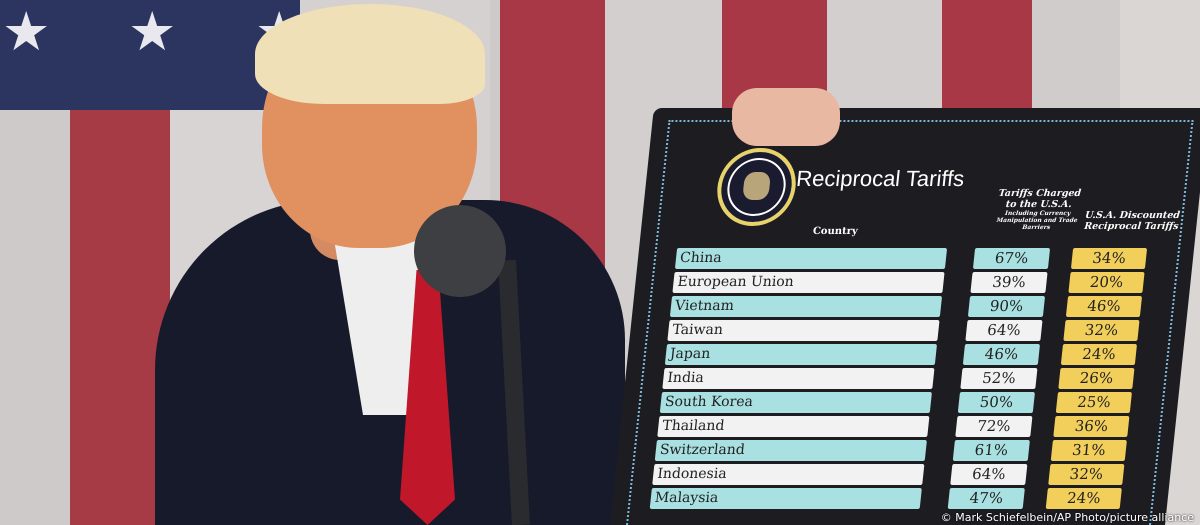 This screenshot has height=525, width=1200. Describe the element at coordinates (999, 378) in the screenshot. I see `cell-charged: 52%` at that location.